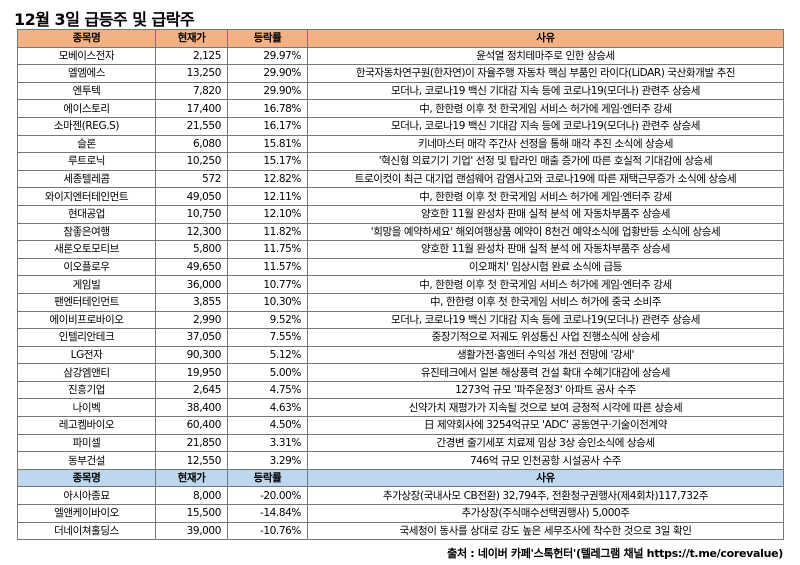 The width and height of the screenshot is (800, 565). I want to click on stock-reason: 생활가전·홈엔터 수익성 개선 전망에 '강세', so click(545, 355).